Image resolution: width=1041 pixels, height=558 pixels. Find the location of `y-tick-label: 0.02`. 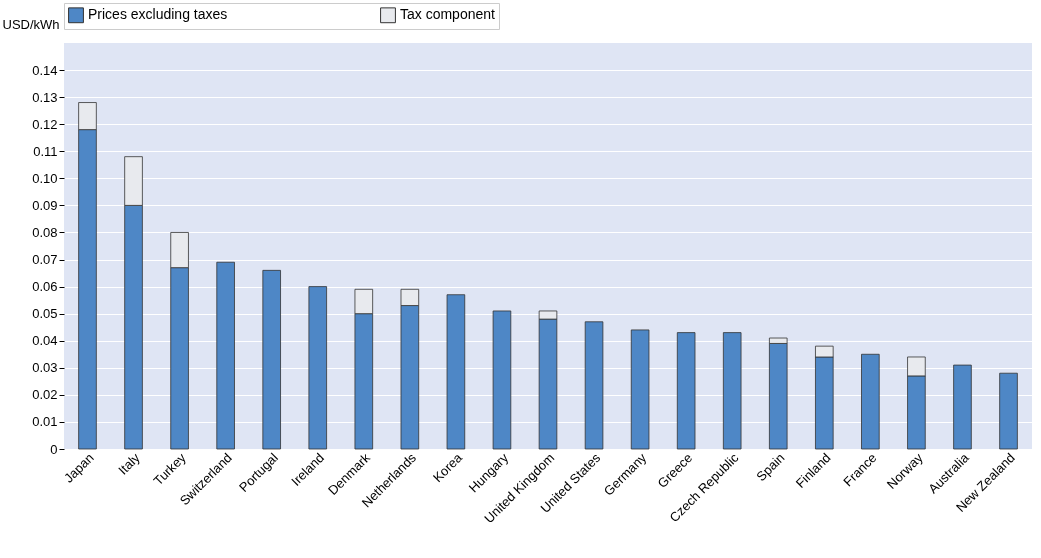

y-tick-label: 0.02 is located at coordinates (45, 395).